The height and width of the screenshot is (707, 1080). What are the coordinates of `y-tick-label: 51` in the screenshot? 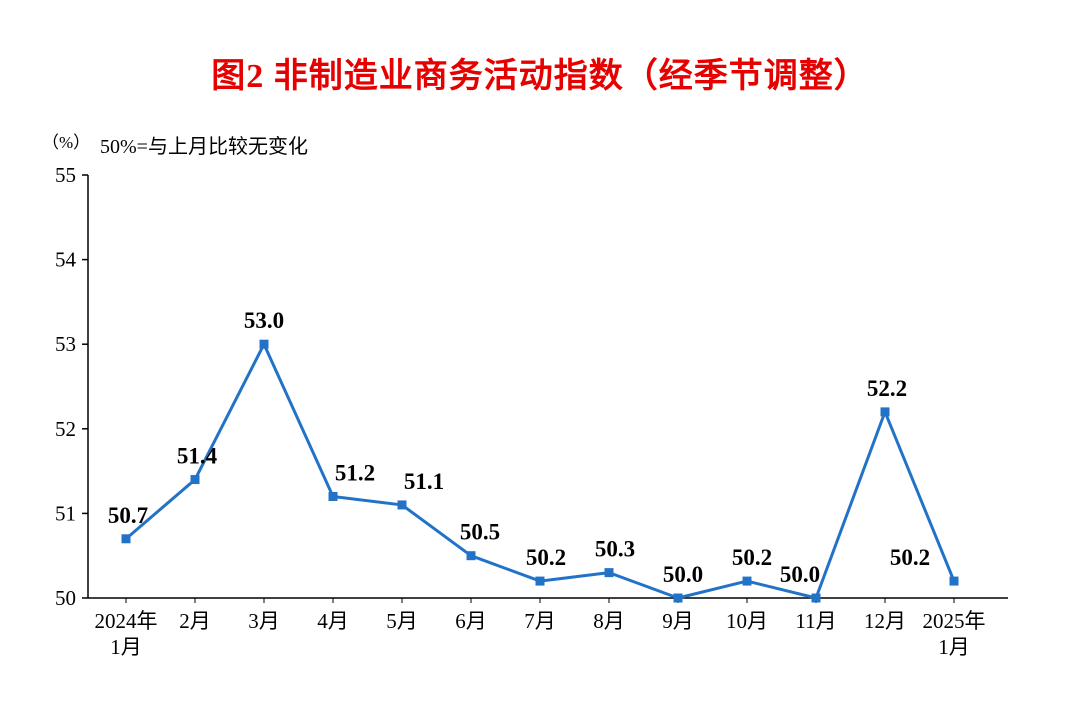 It's located at (65, 513).